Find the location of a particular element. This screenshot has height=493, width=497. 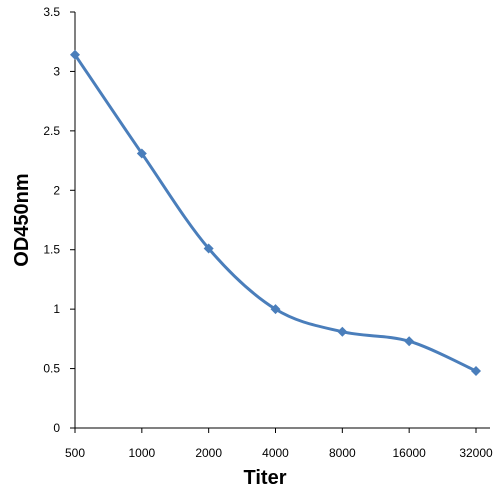

x-axis-ticks: 500 1000 2000 4000 8000 16000 32000 is located at coordinates (279, 444).